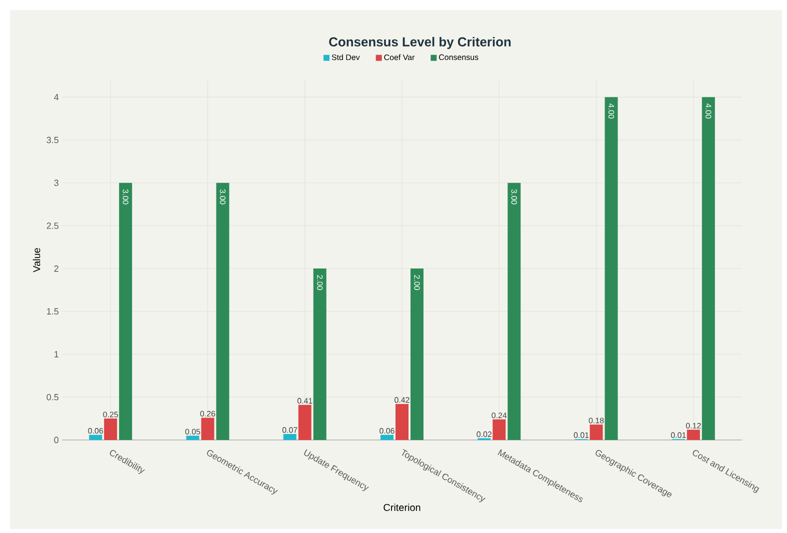  Describe the element at coordinates (56, 183) in the screenshot. I see `y-tick-label: 3` at that location.